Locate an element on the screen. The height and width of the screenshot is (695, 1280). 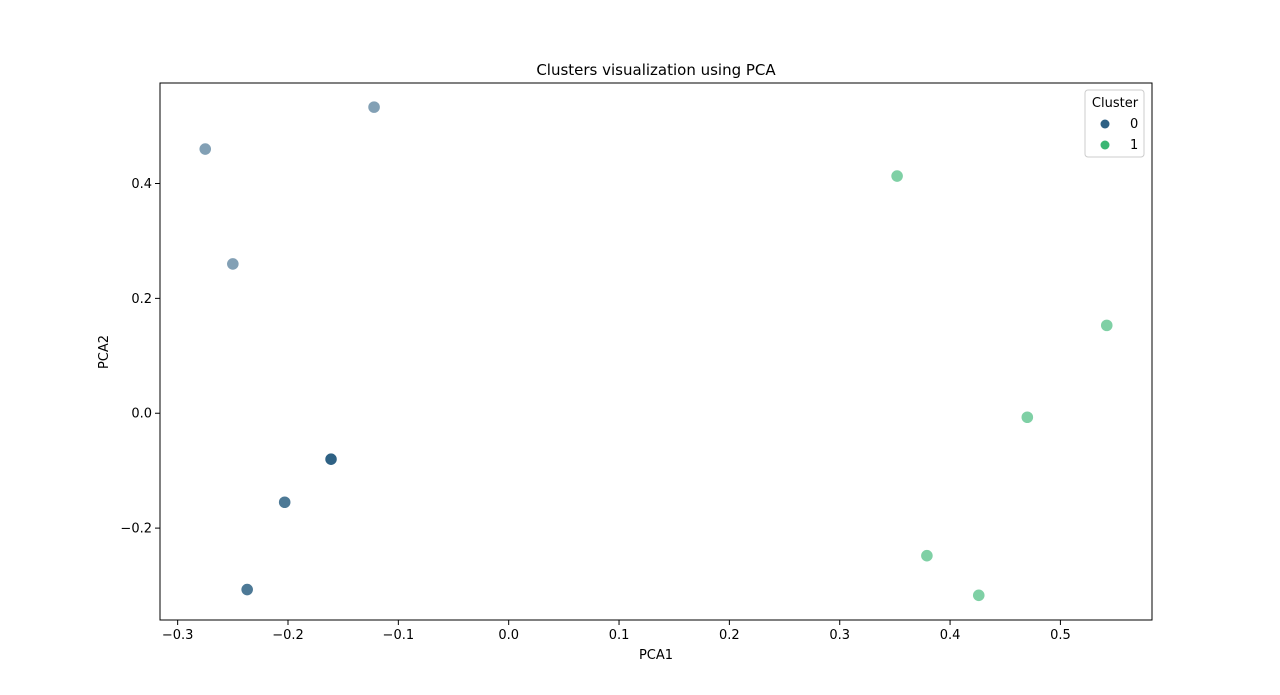
legend-box is located at coordinates (1114, 123).